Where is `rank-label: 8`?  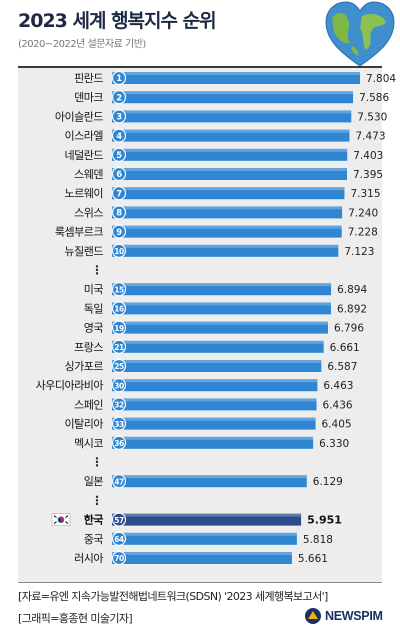
rank-label: 8 is located at coordinates (119, 214).